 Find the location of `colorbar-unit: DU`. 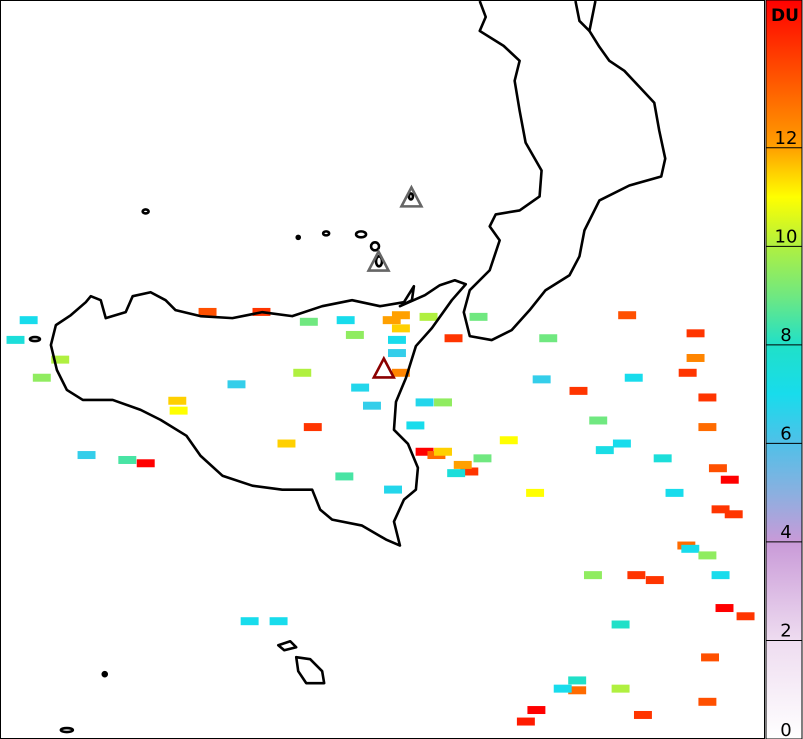

colorbar-unit: DU is located at coordinates (785, 16).